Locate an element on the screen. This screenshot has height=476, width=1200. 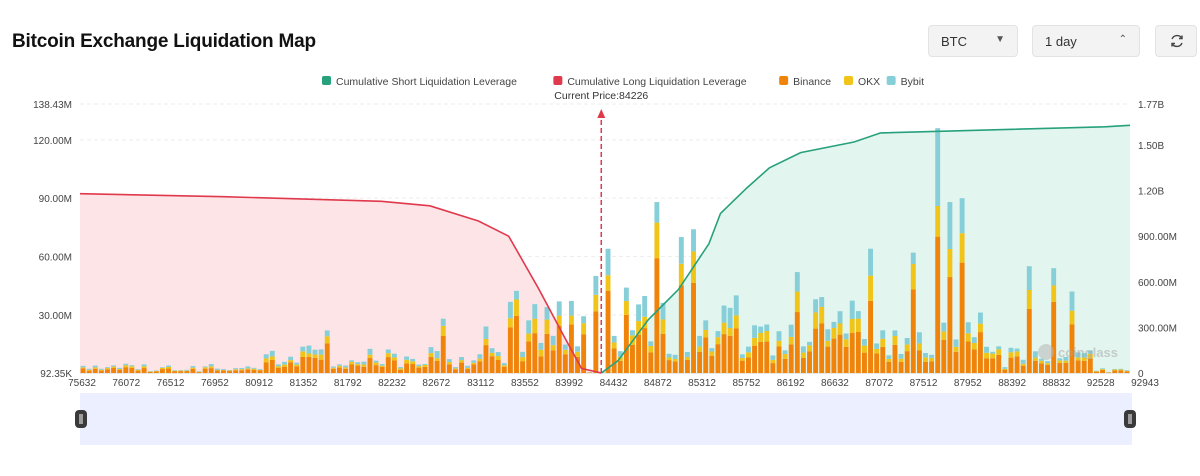
caret-down-icon: ▼ is located at coordinates (1000, 39).